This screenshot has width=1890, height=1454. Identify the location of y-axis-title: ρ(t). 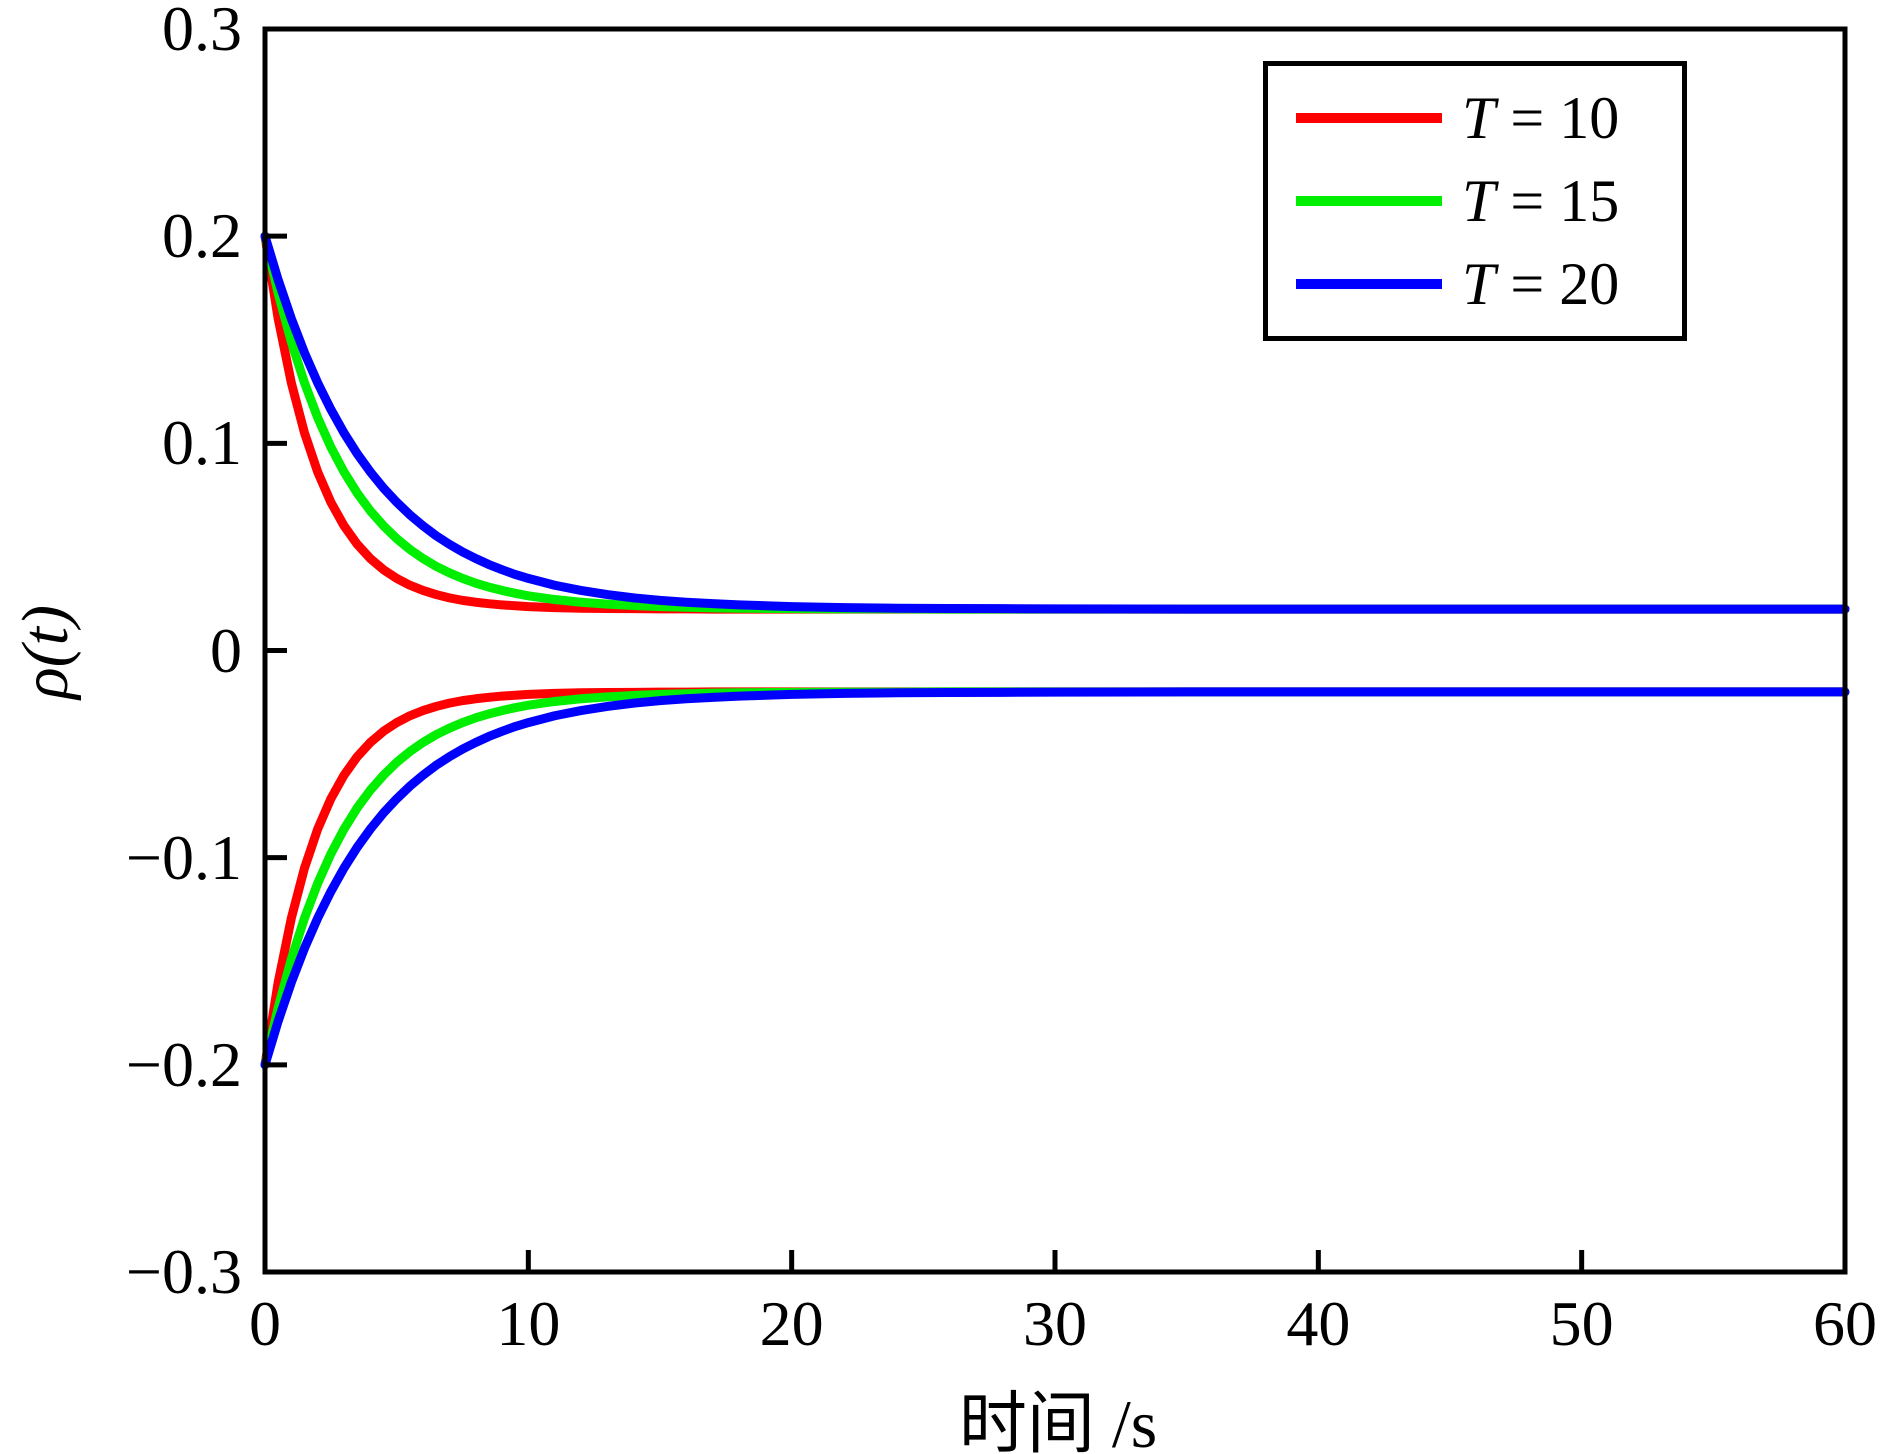
(45, 652).